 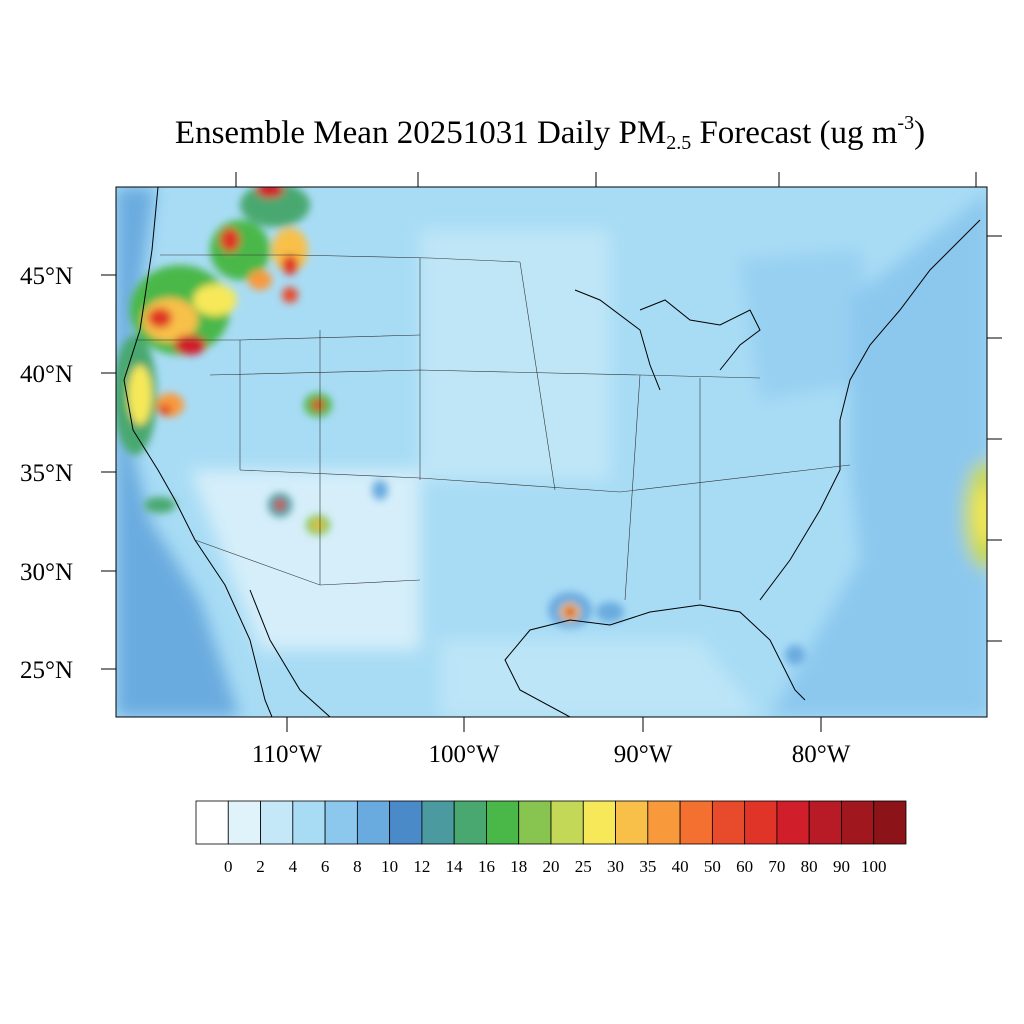 I want to click on lat-label-35: 35°N, so click(x=46, y=473).